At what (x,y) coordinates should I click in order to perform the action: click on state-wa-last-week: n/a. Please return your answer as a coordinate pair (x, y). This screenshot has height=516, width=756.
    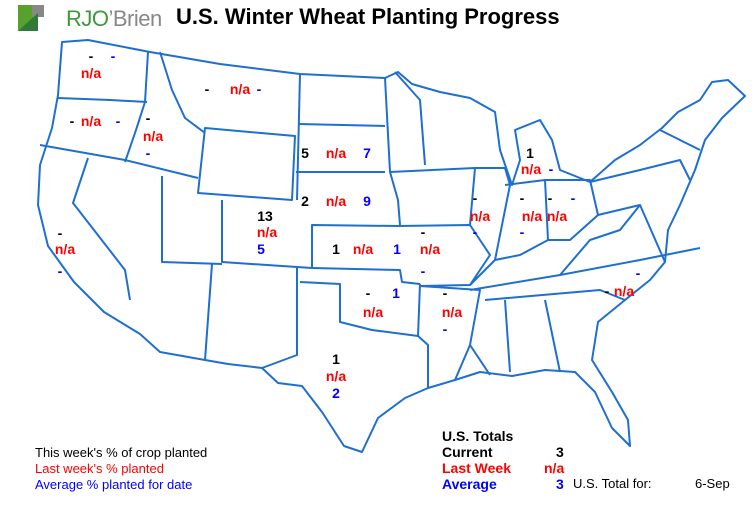
    Looking at the image, I should click on (91, 73).